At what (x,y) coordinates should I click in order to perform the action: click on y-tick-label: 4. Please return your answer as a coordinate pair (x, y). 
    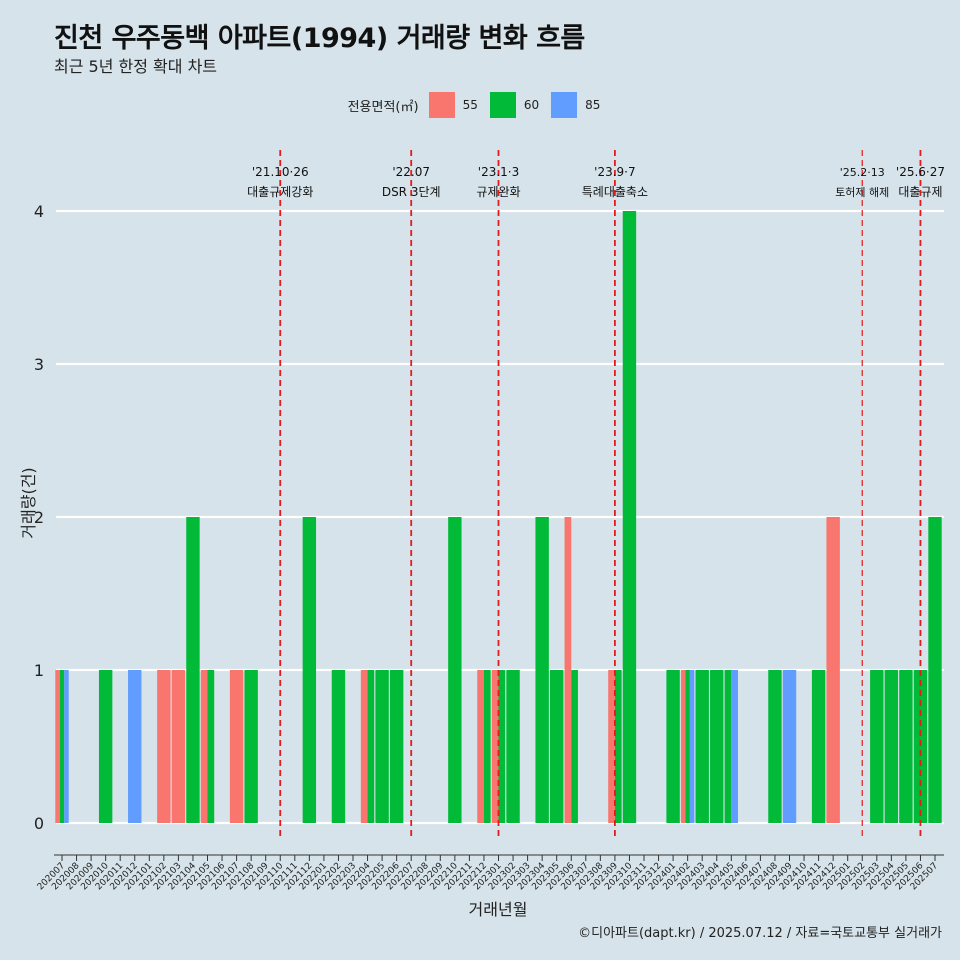
    Looking at the image, I should click on (39, 211).